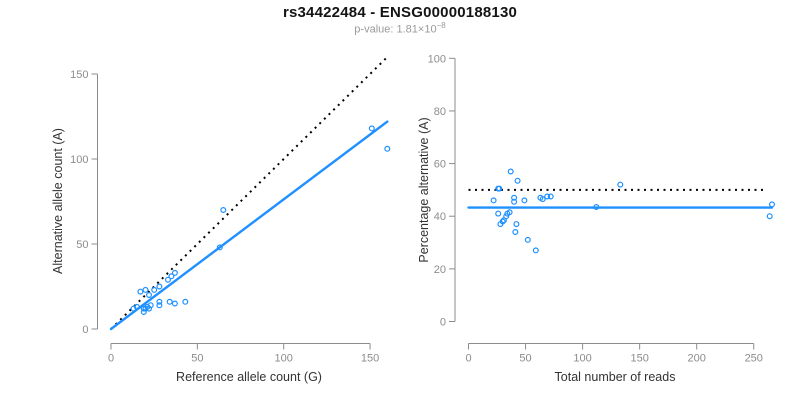 This screenshot has width=800, height=400. What do you see at coordinates (395, 29) in the screenshot?
I see `pvalue-text: p-value: 1.81×10` at bounding box center [395, 29].